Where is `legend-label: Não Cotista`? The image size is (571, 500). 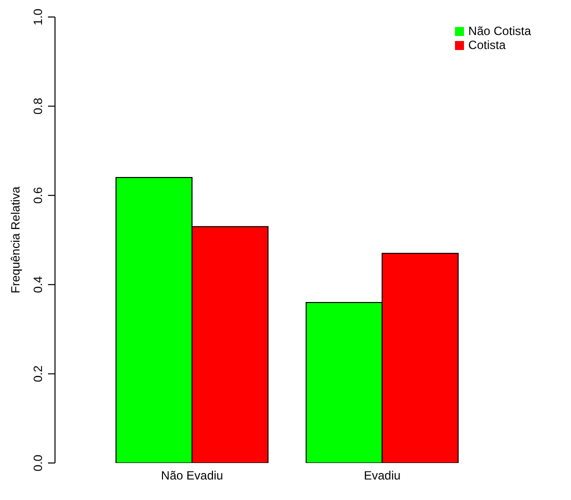
legend-label: Não Cotista is located at coordinates (499, 31).